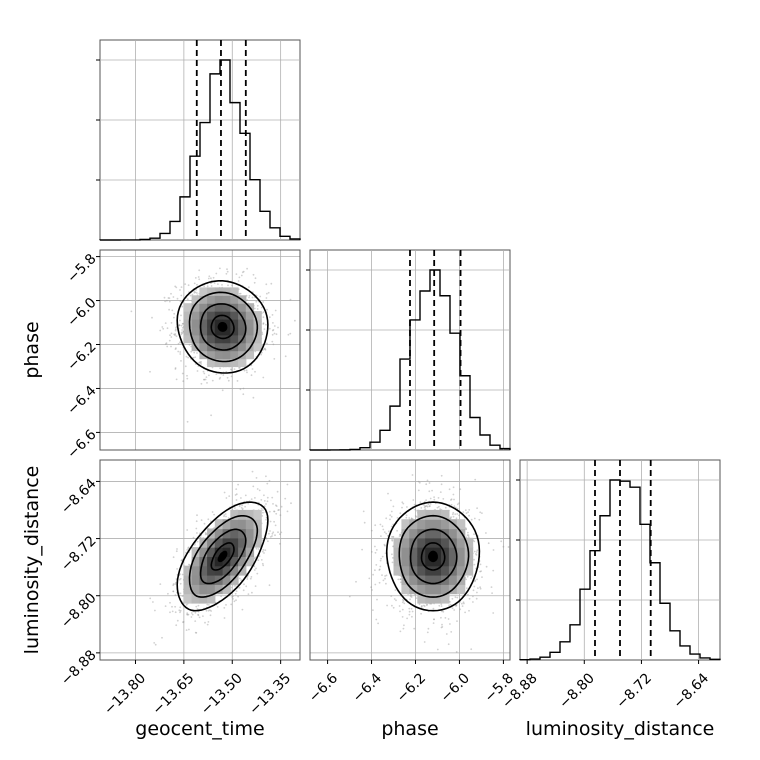 The width and height of the screenshot is (760, 760). What do you see at coordinates (81, 312) in the screenshot?
I see `y-tick-label: −6.0` at bounding box center [81, 312].